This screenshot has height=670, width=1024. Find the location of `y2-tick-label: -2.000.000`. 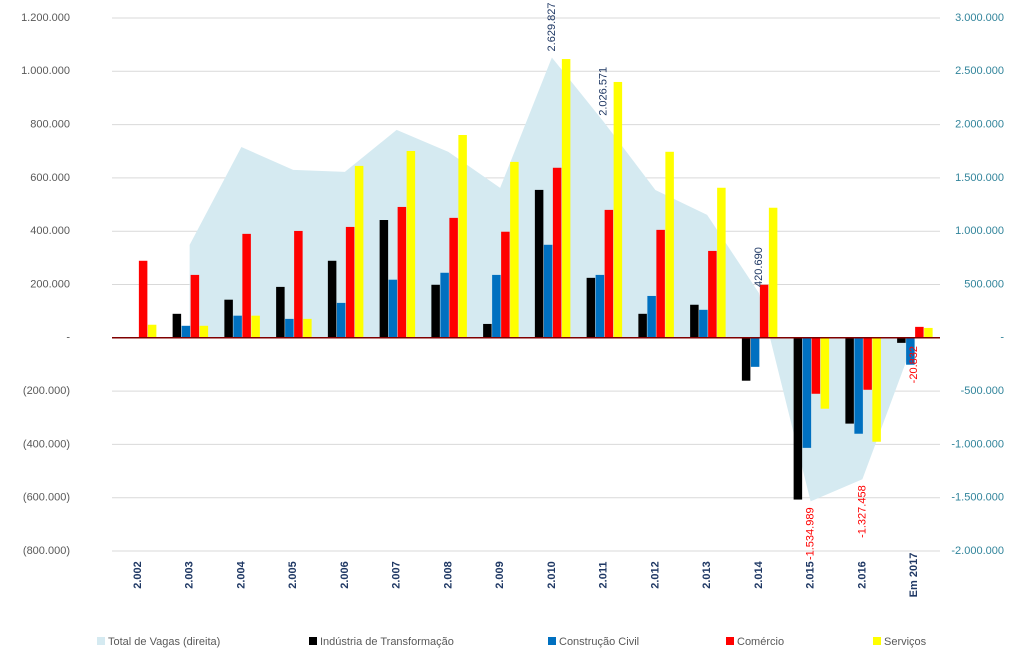

y2-tick-label: -2.000.000 is located at coordinates (977, 551).